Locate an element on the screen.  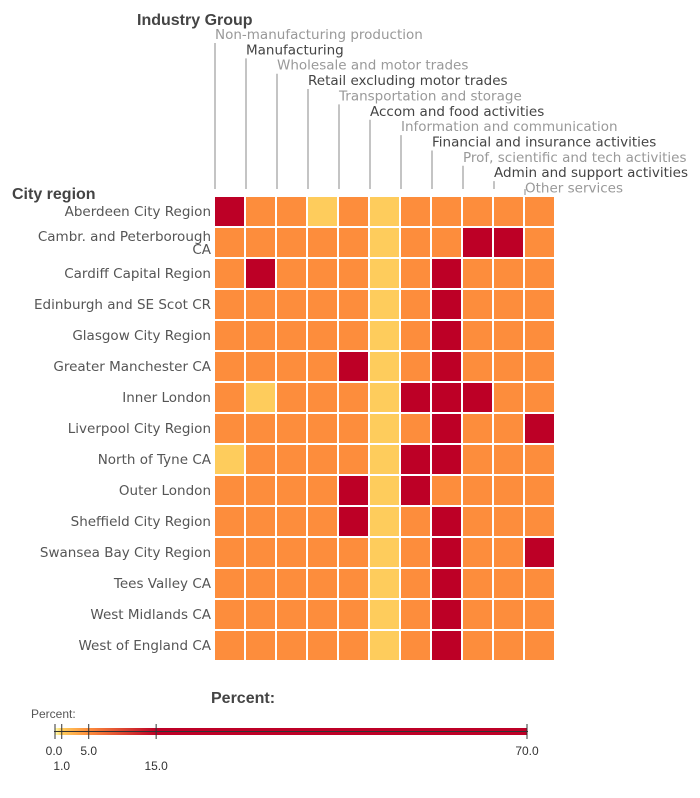
row-label: Glasgow City Region is located at coordinates (141, 336).